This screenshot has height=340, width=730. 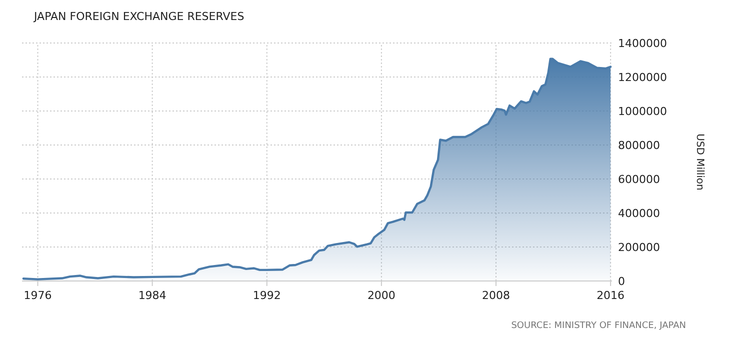 I want to click on y-tick-label: 1200000, so click(x=642, y=77).